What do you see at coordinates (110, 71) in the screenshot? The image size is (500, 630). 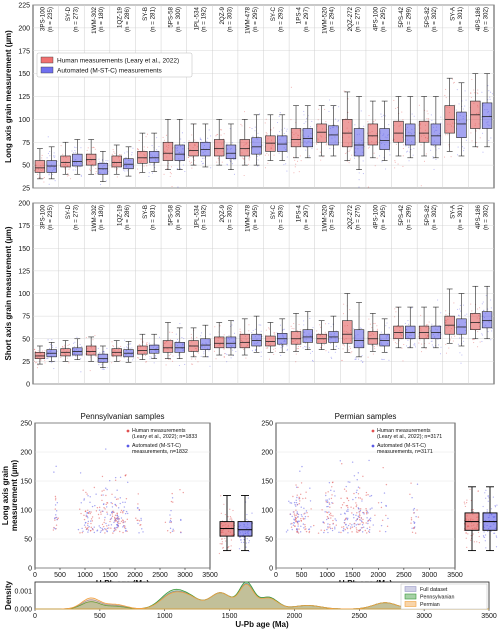 I see `legend-label: Automated (M-ST-C) measurements` at bounding box center [110, 71].